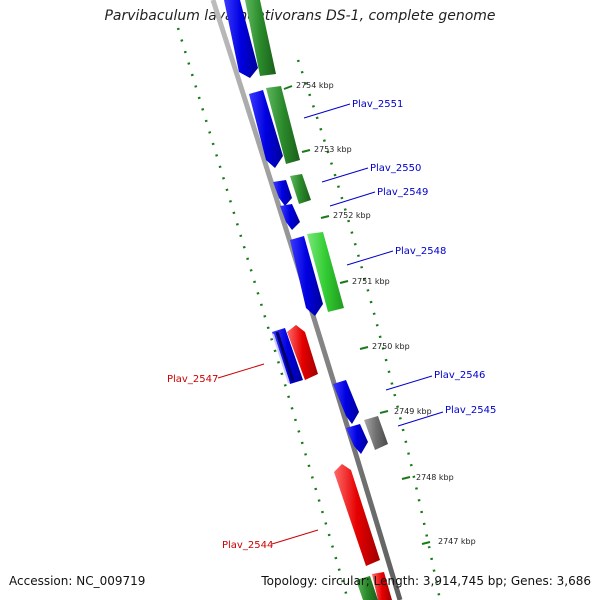 Image resolution: width=600 pixels, height=600 pixels. Describe the element at coordinates (371, 281) in the screenshot. I see `tick-label: 2751 kbp` at that location.